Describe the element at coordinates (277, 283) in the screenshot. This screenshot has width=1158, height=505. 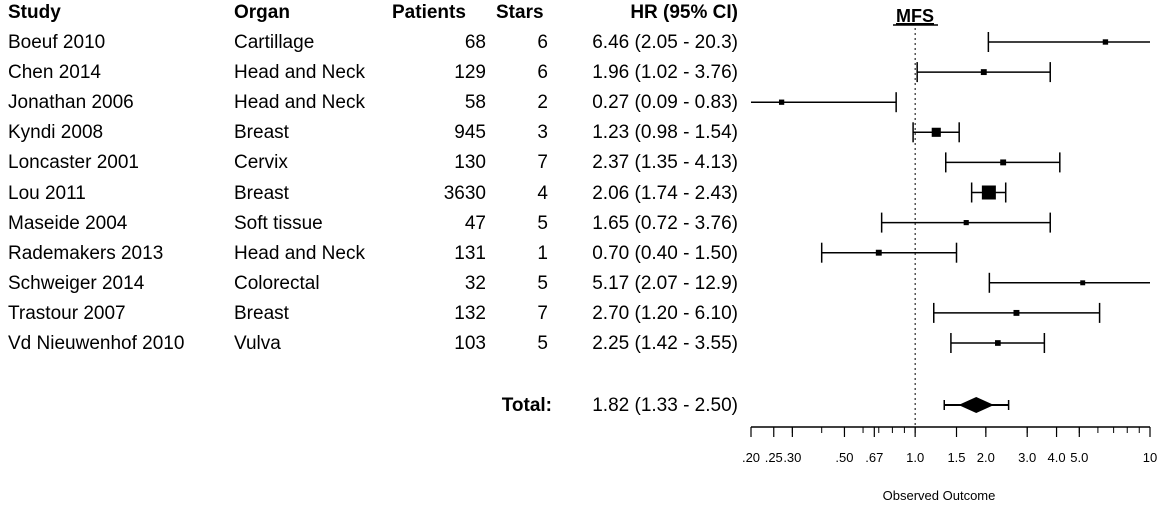
I see `organ: Colorectal` at that location.